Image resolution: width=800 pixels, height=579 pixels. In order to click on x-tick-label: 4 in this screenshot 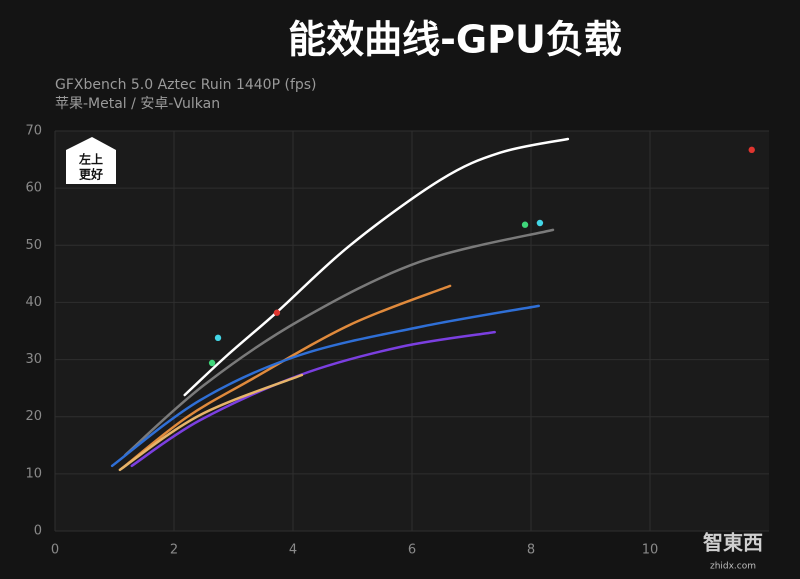, I will do `click(293, 550)`.